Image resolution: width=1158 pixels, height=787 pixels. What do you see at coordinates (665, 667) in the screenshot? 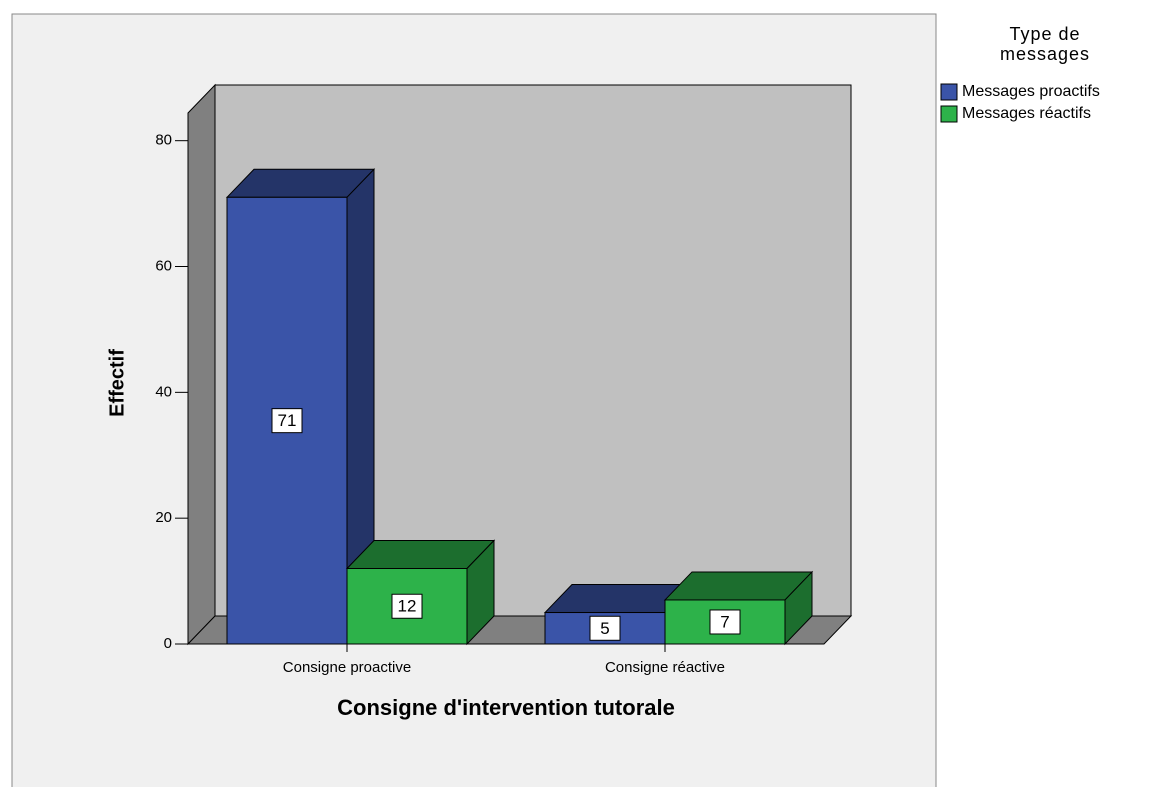
I see `x-tick-label: Consigne réactive` at bounding box center [665, 667].